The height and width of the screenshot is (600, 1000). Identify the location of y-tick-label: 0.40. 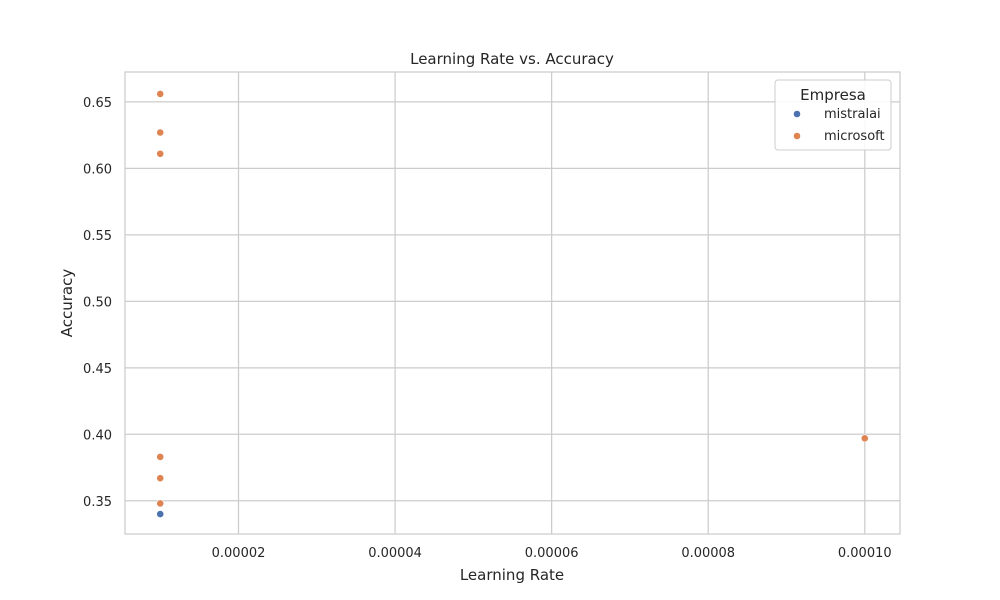
(97, 435).